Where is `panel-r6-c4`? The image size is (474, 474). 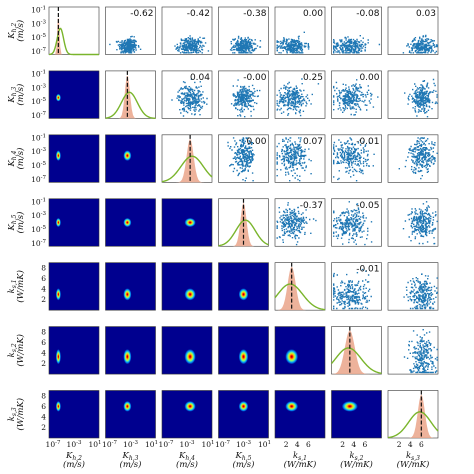
panel-r6-c4 is located at coordinates (300, 414).